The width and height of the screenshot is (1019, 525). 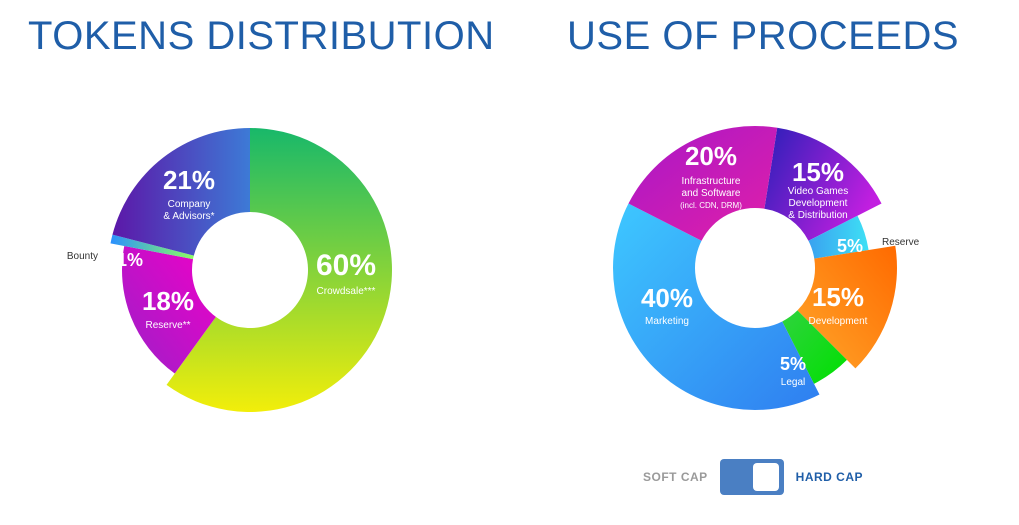 What do you see at coordinates (793, 364) in the screenshot?
I see `proceeds-value-label-3: 5%` at bounding box center [793, 364].